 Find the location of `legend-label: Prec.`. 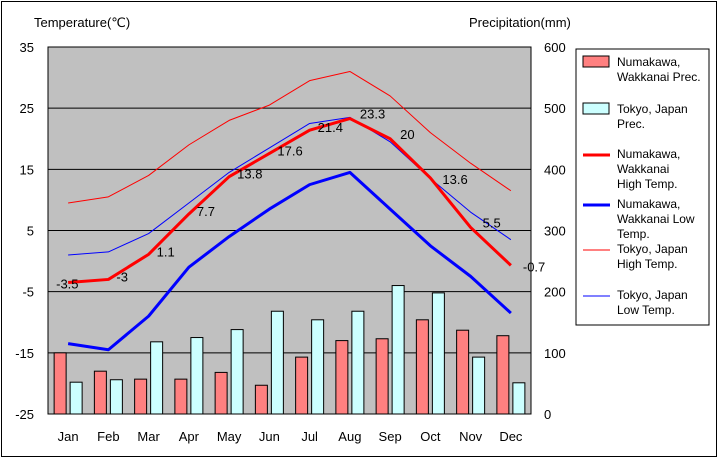

legend-label: Prec. is located at coordinates (631, 124).